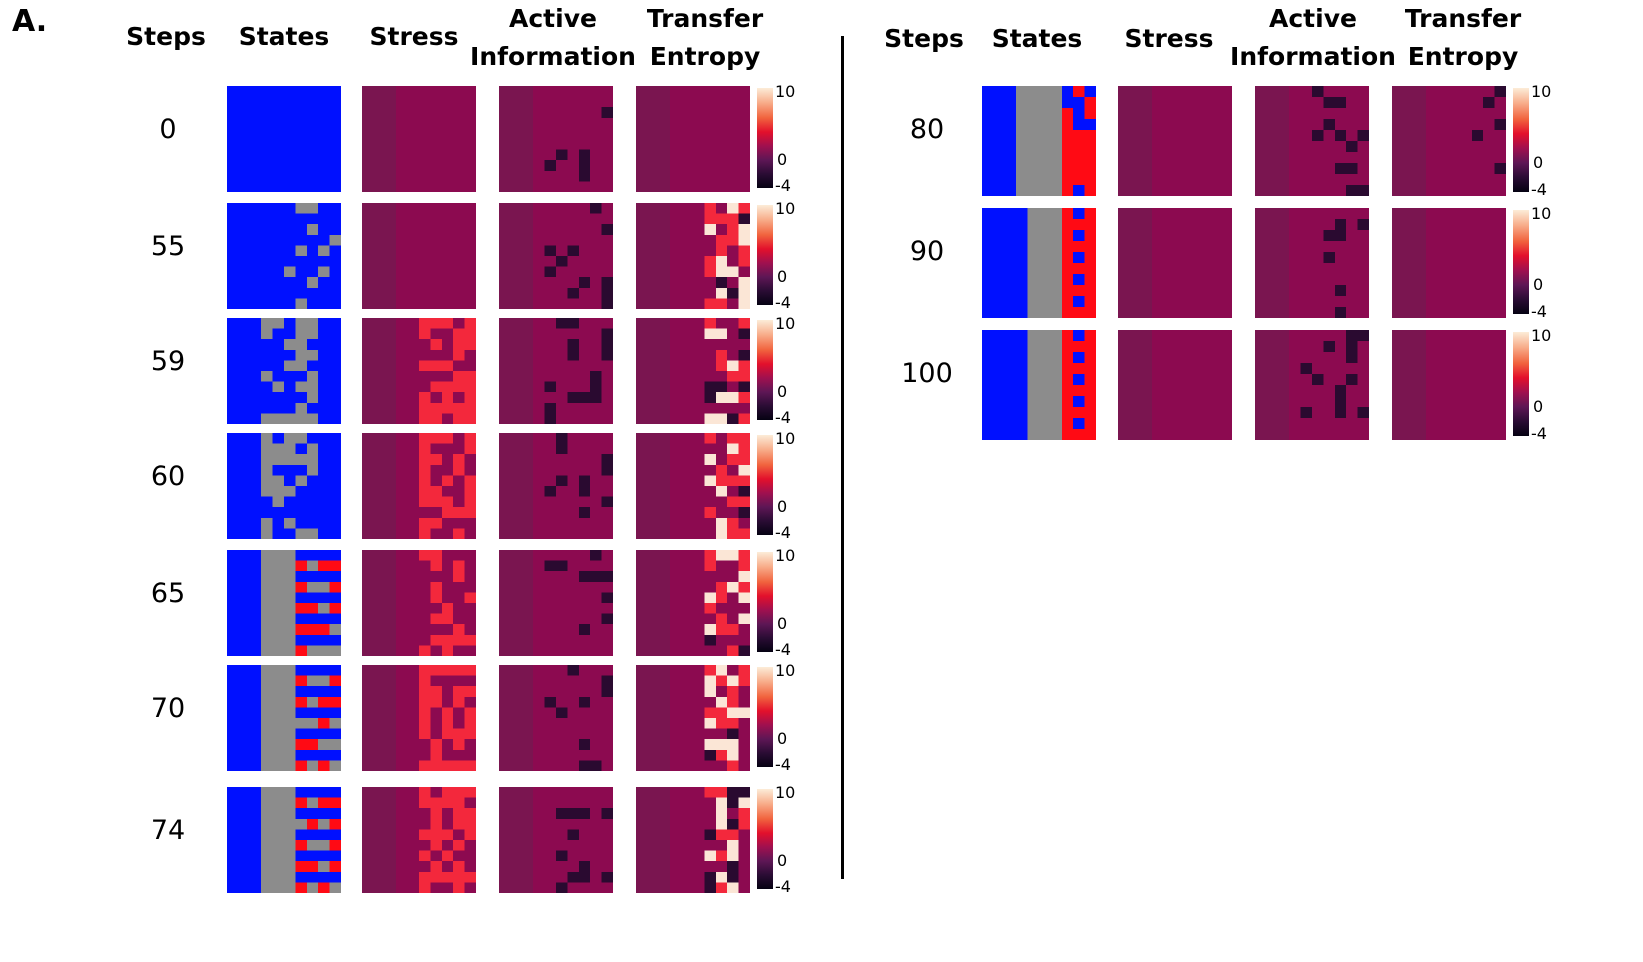 This screenshot has width=1643, height=962. What do you see at coordinates (705, 38) in the screenshot?
I see `header-te-left: Transfer Entropy` at bounding box center [705, 38].